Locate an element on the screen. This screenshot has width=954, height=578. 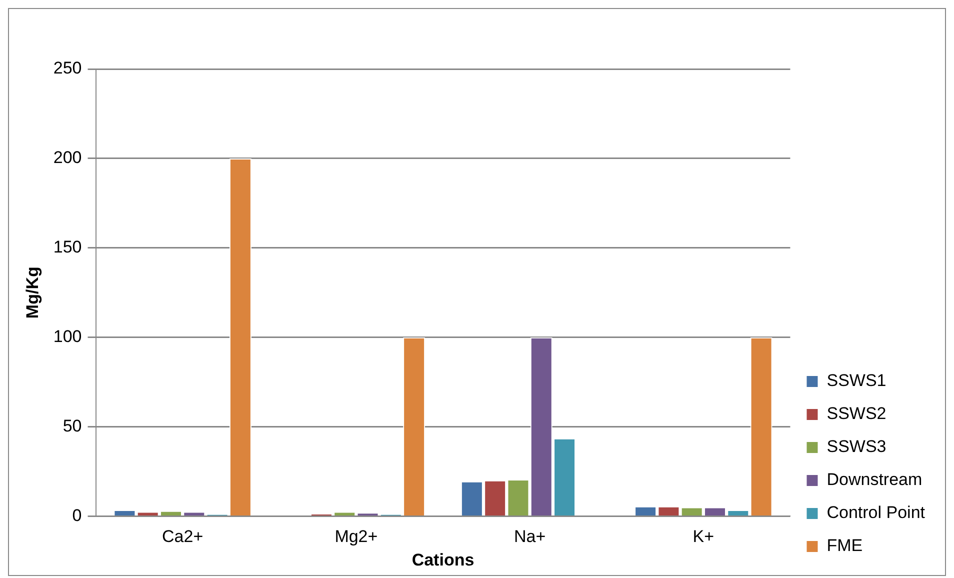
x-tick-label: Mg2+ is located at coordinates (356, 536).